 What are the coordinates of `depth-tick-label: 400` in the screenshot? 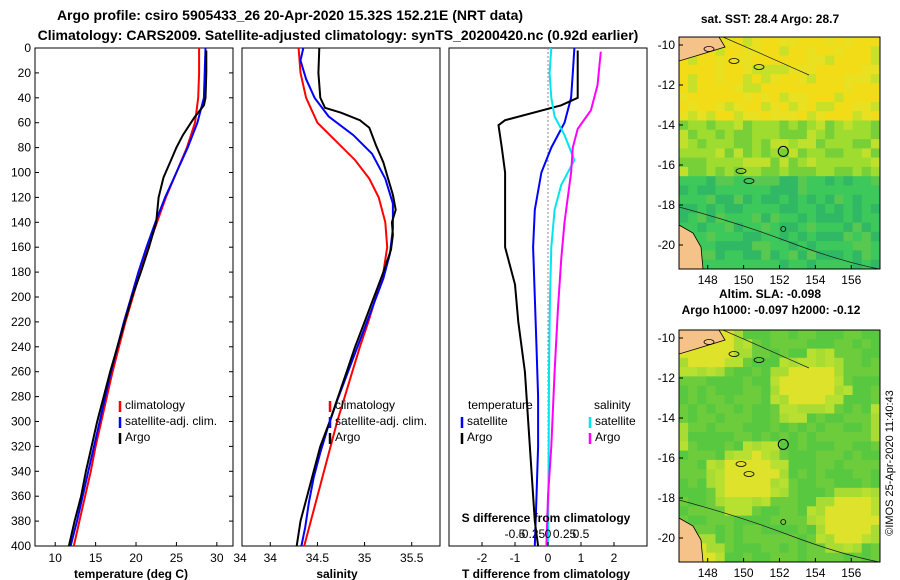 It's located at (21, 546).